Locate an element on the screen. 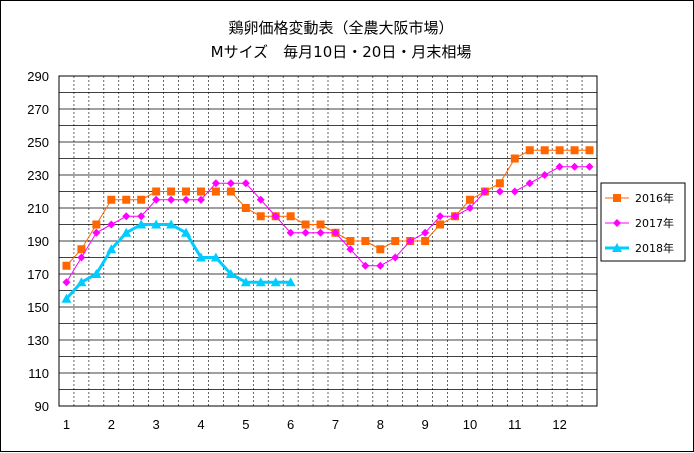 This screenshot has height=453, width=694. x-tick-label: 1 is located at coordinates (66, 424).